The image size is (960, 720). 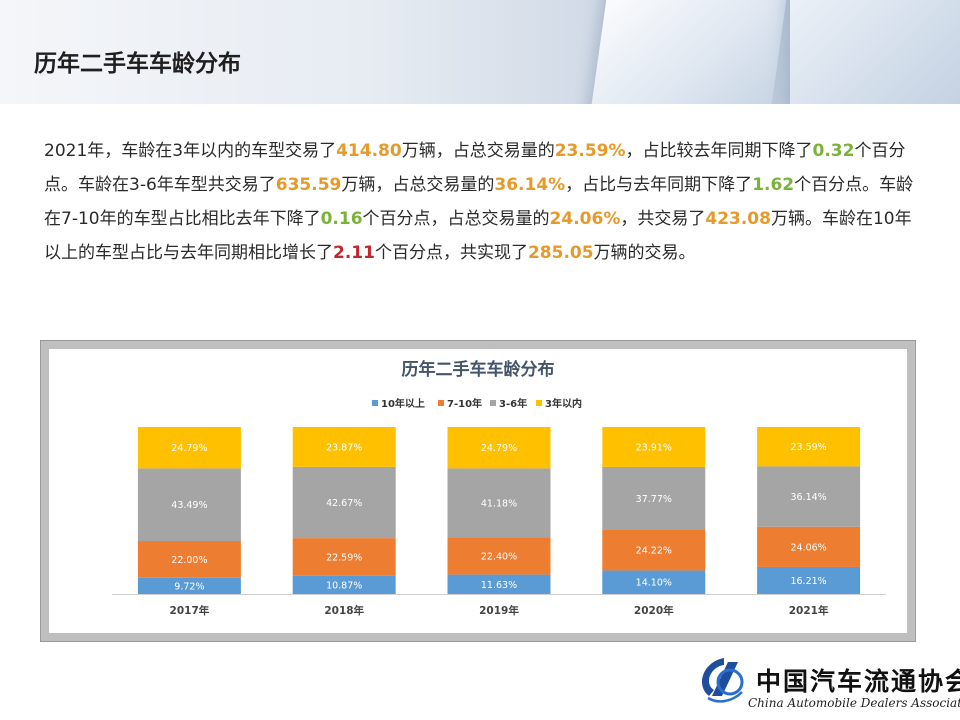 What do you see at coordinates (354, 253) in the screenshot?
I see `highlight-number: 2.11` at bounding box center [354, 253].